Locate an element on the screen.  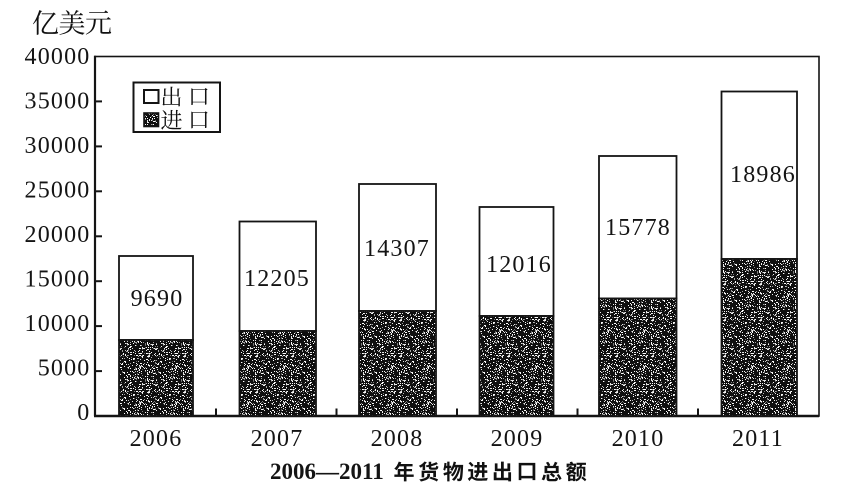
svg-text: 15778 is located at coordinates (638, 228).